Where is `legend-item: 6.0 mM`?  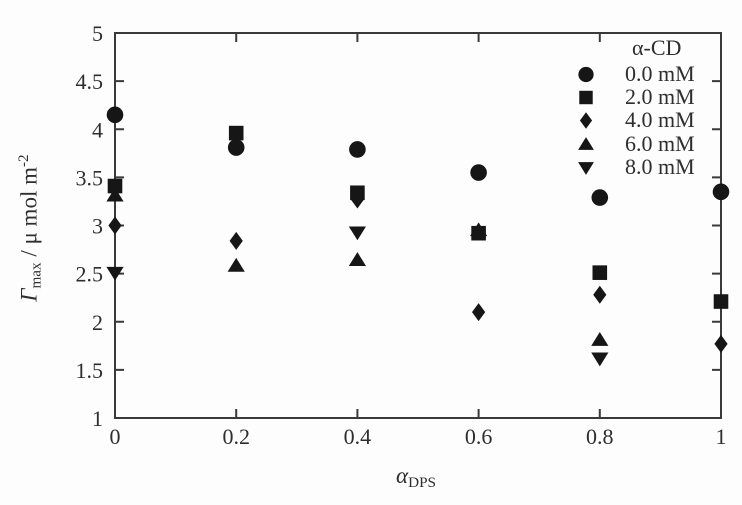 legend-item: 6.0 mM is located at coordinates (655, 143).